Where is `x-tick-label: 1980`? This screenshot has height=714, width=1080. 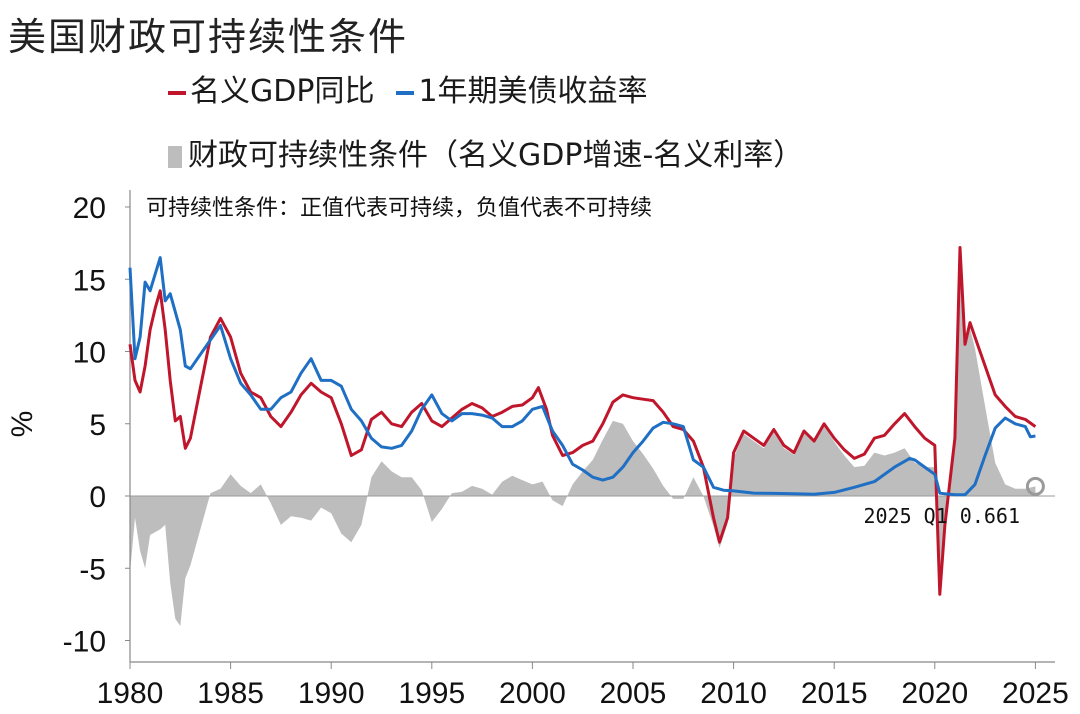
x-tick-label: 1980 is located at coordinates (130, 693).